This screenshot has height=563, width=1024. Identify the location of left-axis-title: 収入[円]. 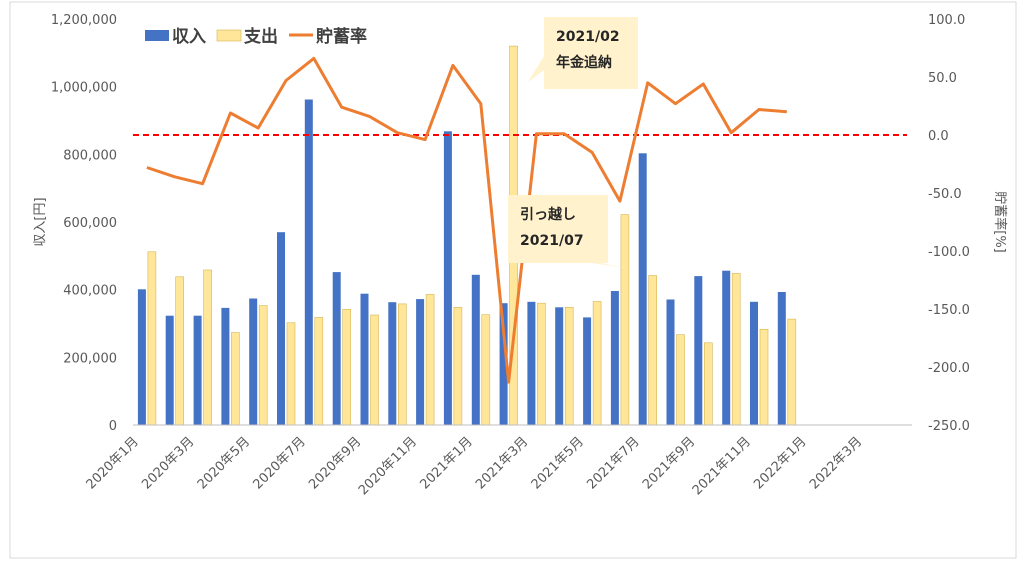
(40, 221).